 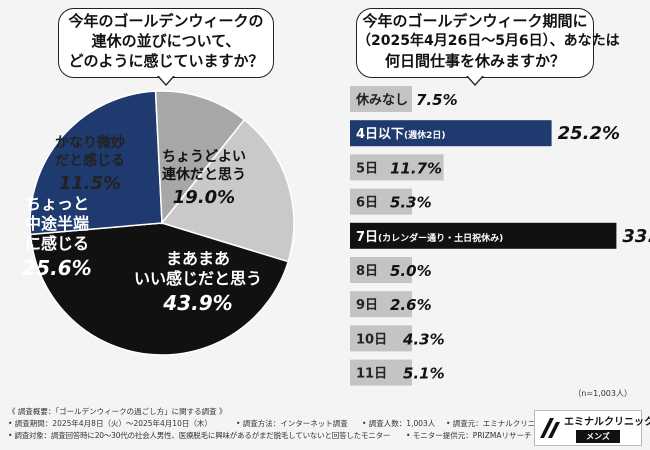 I want to click on question-right-line: 今年のゴールデンウィーク期間に, so click(x=475, y=21).